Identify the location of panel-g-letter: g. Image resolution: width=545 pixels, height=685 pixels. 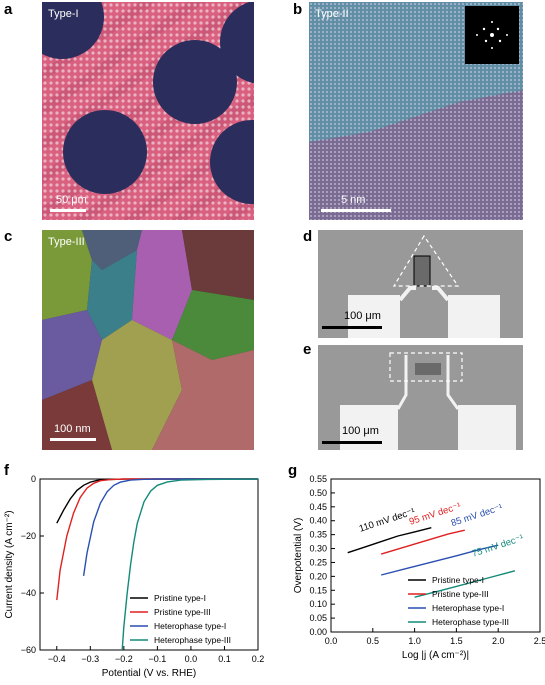
(293, 470).